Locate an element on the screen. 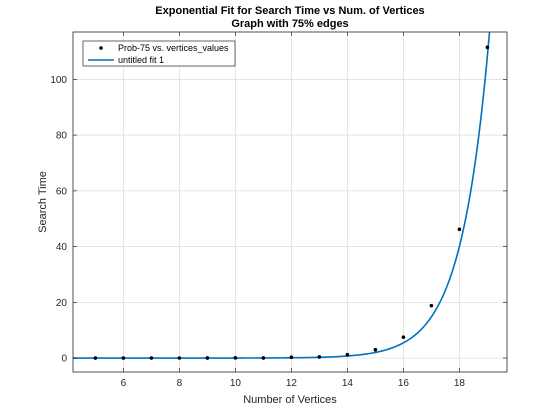  x-tick-label: 16 is located at coordinates (404, 383).